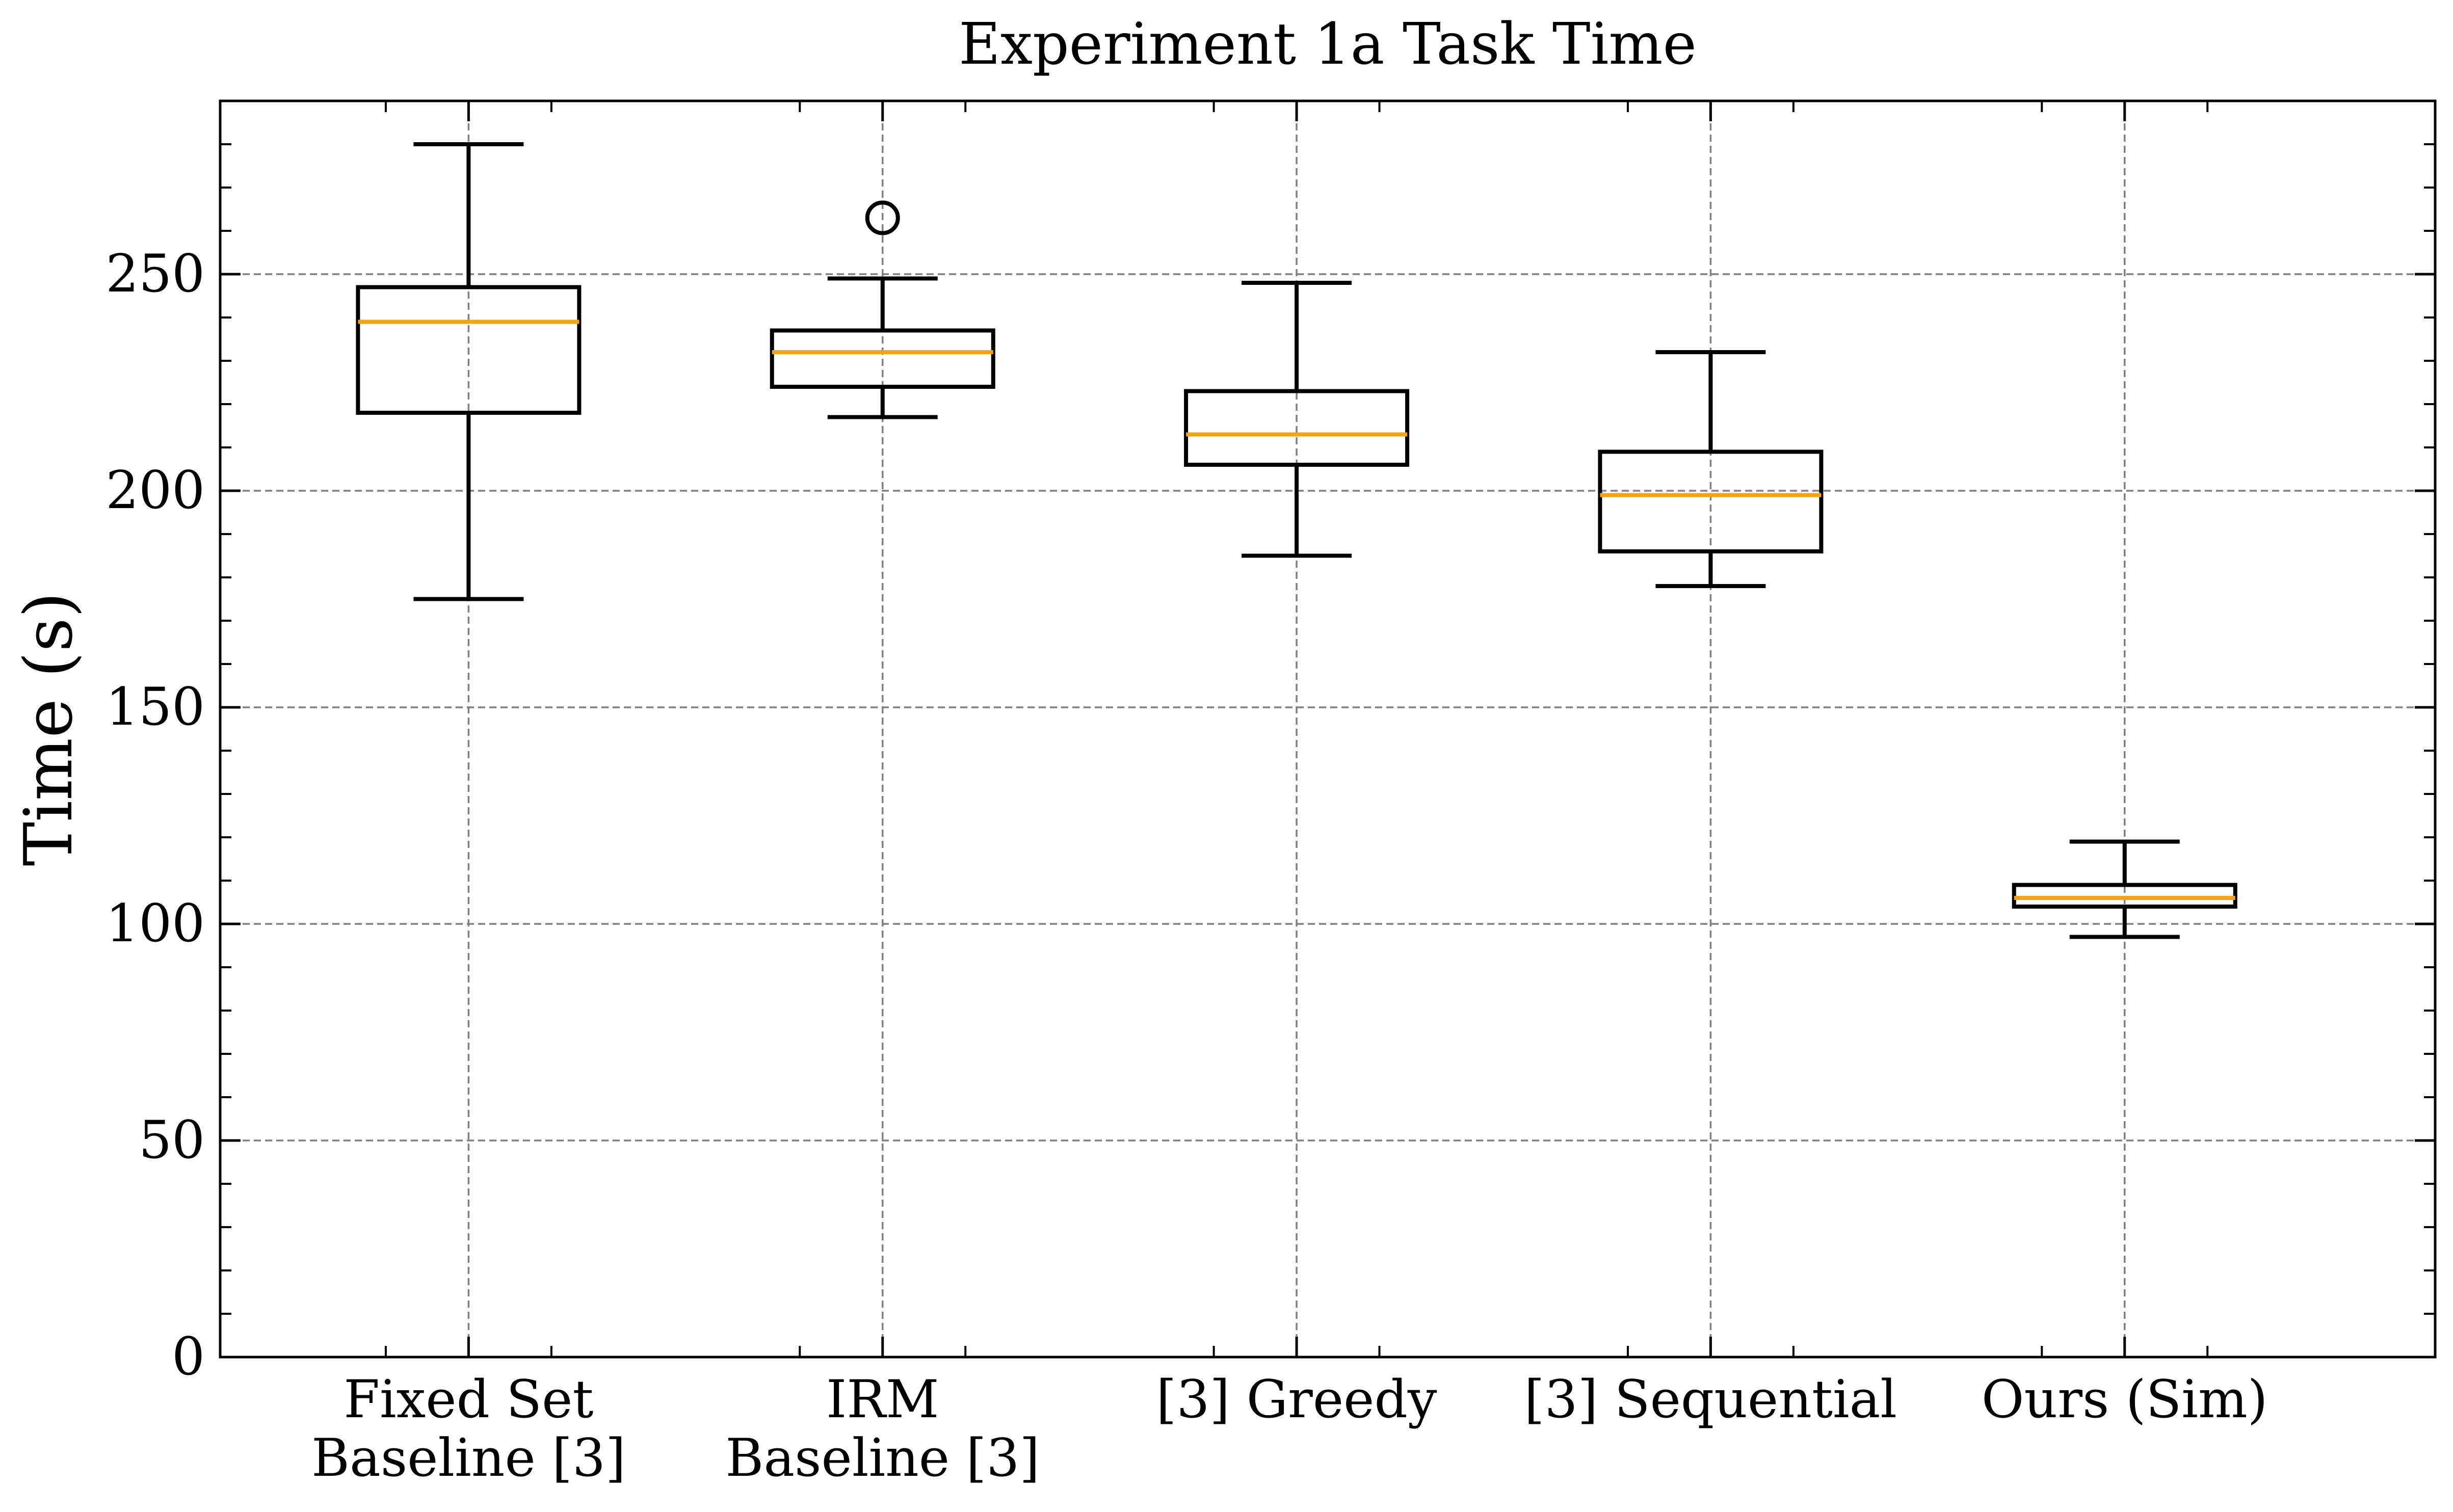 The height and width of the screenshot is (1512, 2453). Describe the element at coordinates (468, 1399) in the screenshot. I see `x-tick-label: Fixed Set` at that location.